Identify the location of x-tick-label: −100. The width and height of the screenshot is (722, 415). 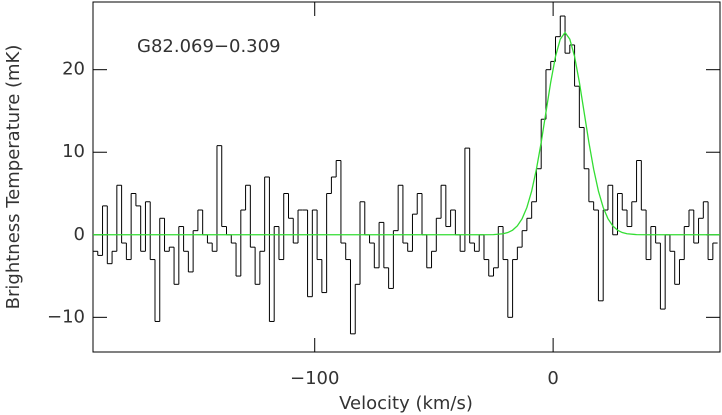
(314, 378).